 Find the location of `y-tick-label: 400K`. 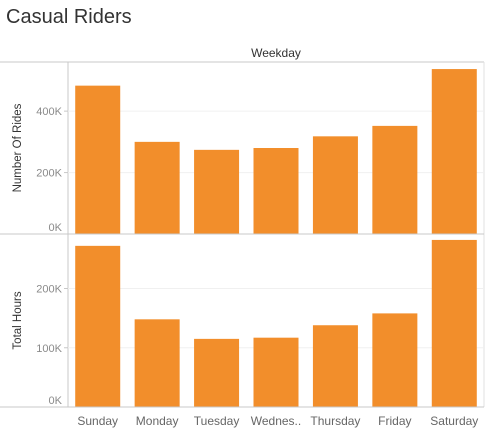

y-tick-label: 400K is located at coordinates (49, 112).